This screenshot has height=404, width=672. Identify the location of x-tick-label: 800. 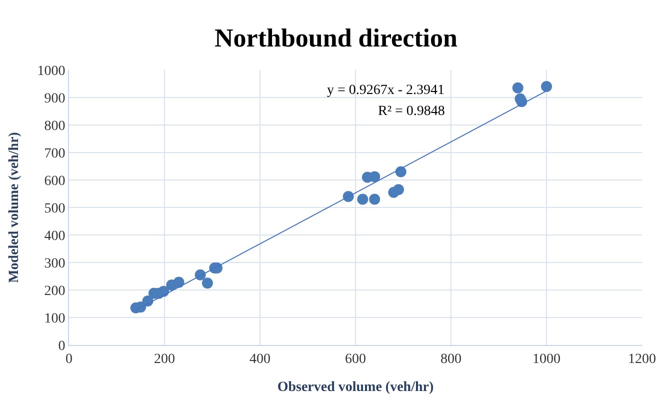
(451, 359).